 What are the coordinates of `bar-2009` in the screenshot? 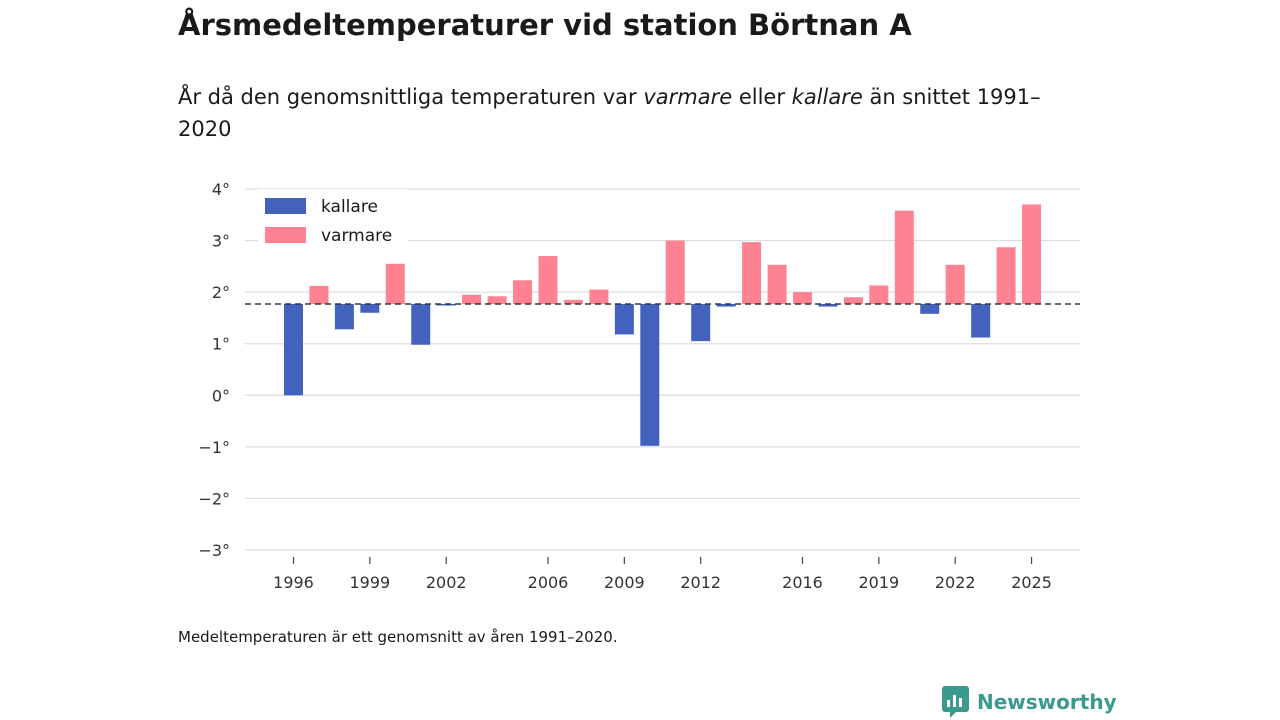 It's located at (624, 319).